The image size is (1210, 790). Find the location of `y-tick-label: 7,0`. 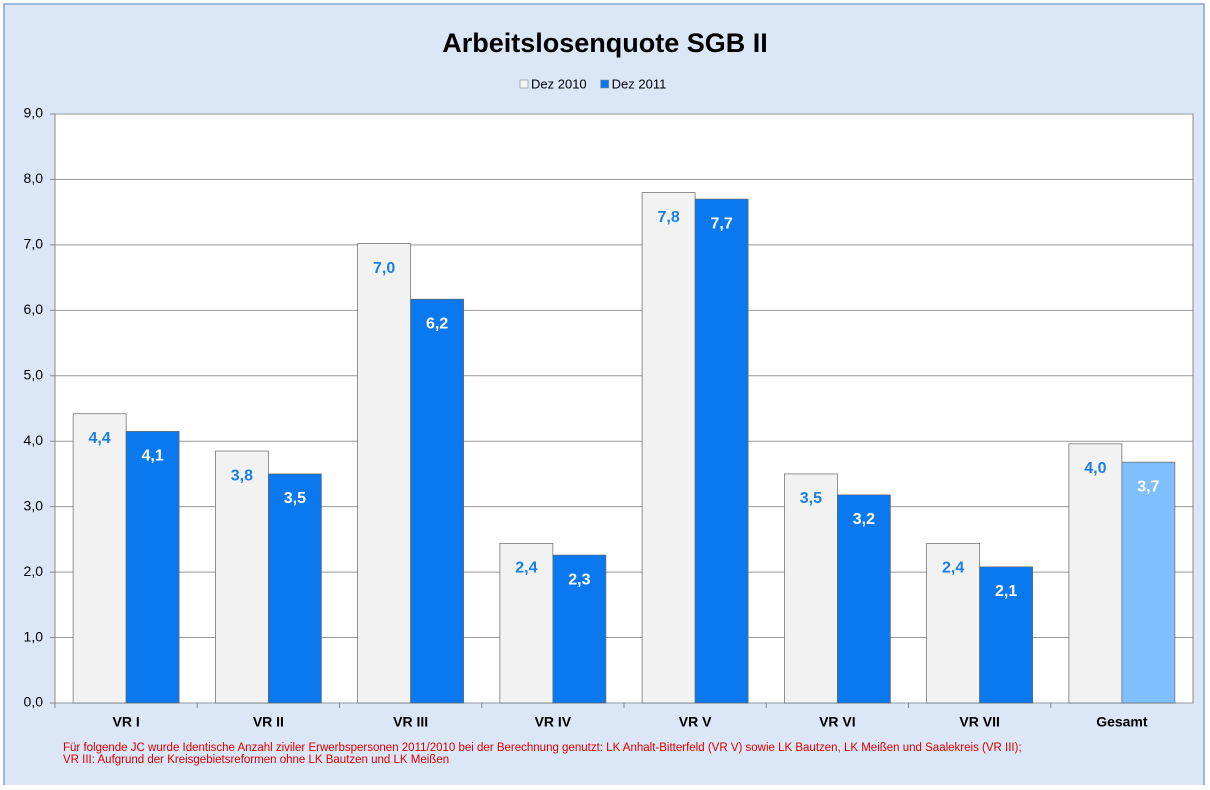

y-tick-label: 7,0 is located at coordinates (34, 244).